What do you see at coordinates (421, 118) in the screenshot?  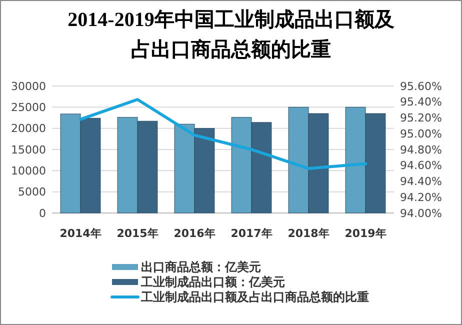 I see `y2-tick-label: 95.20%` at bounding box center [421, 118].